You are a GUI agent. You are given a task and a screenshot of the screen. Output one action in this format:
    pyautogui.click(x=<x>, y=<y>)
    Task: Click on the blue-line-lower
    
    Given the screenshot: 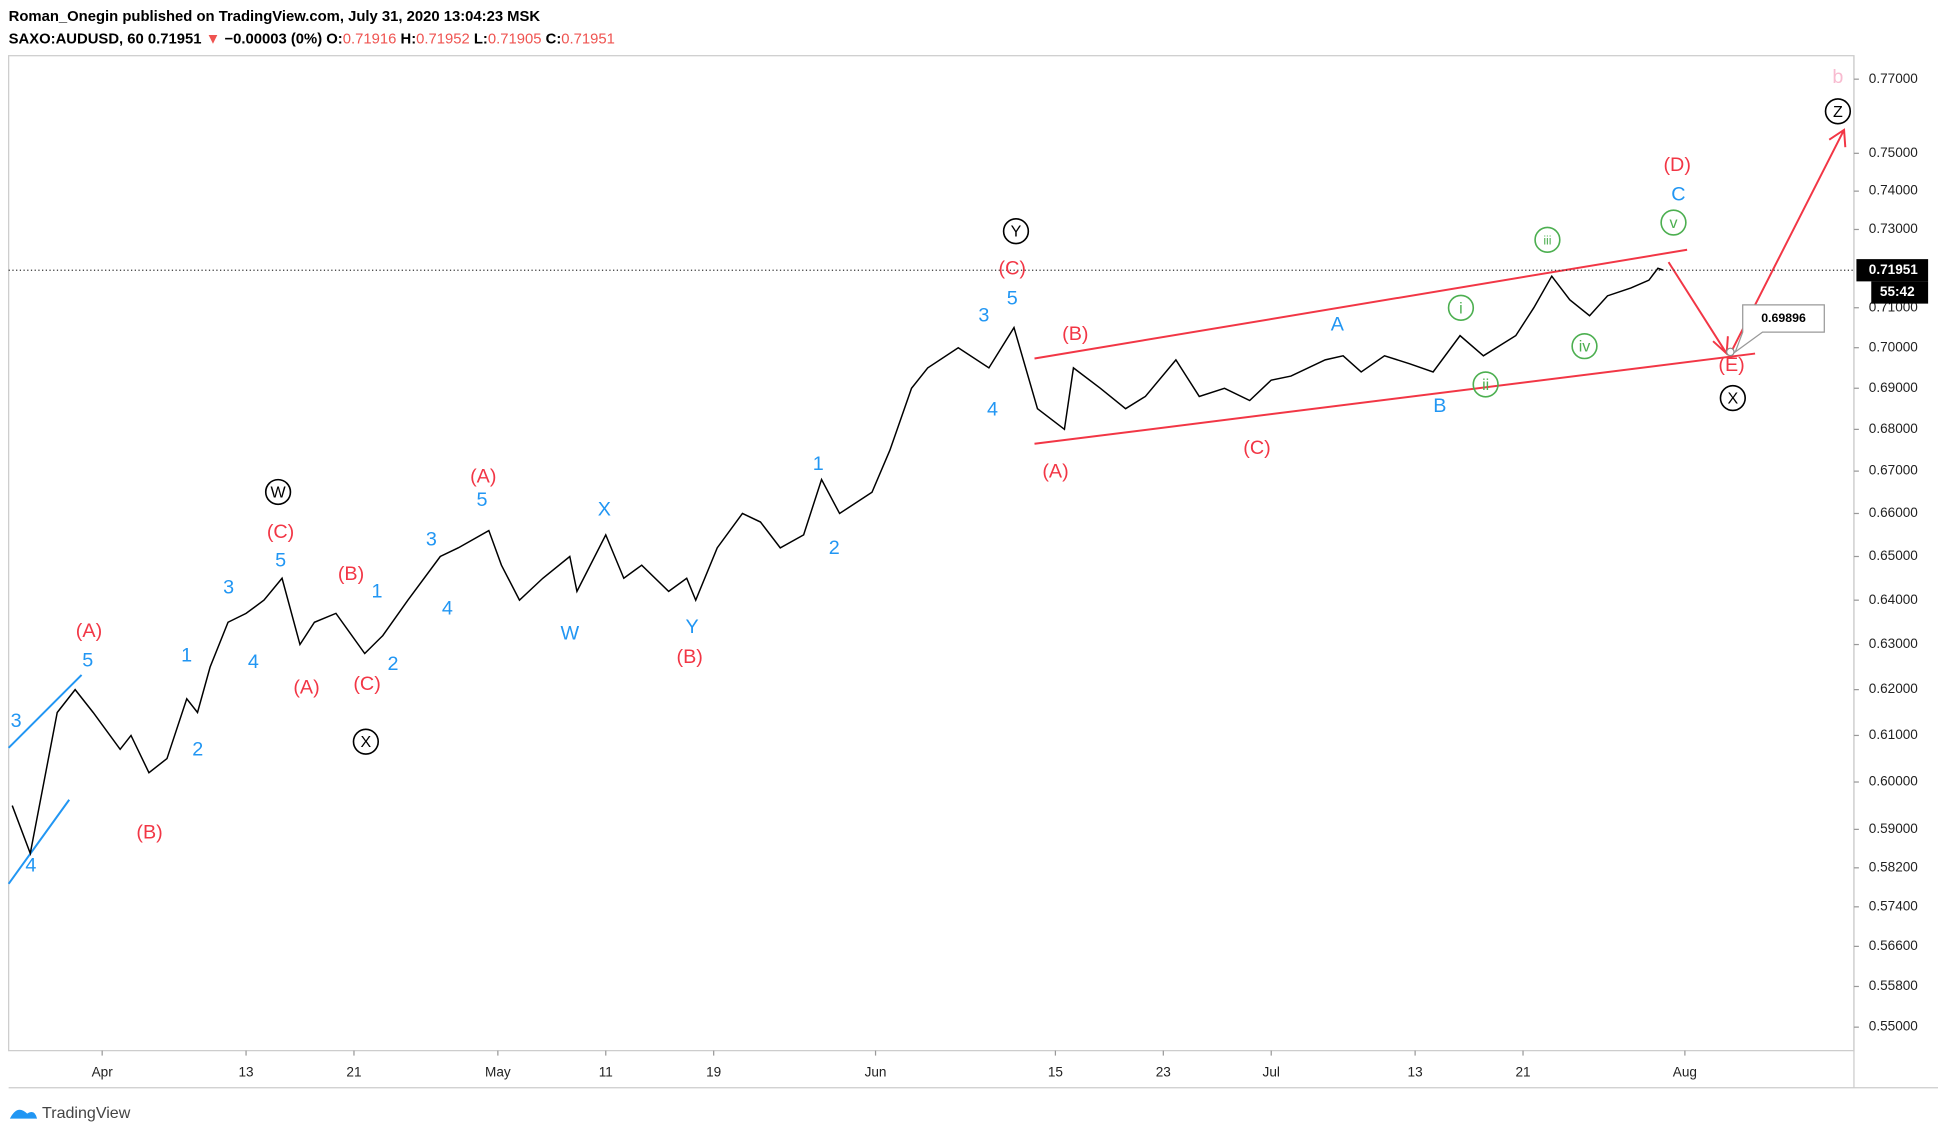 What is the action you would take?
    pyautogui.click(x=39, y=842)
    